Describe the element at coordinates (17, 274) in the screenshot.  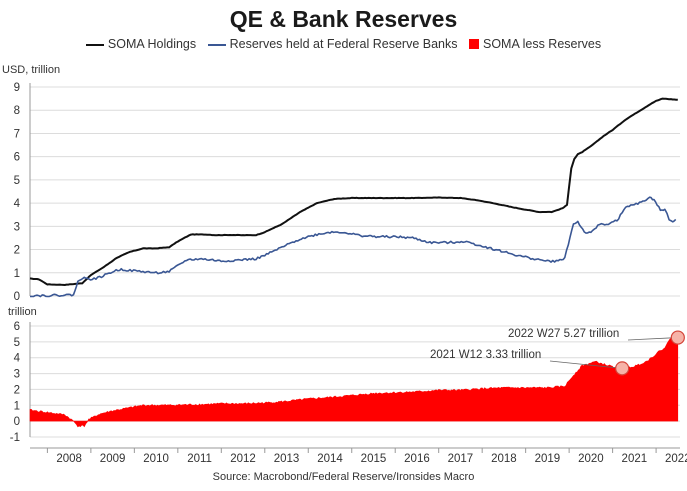
I see `top-y-tick-label: 1` at that location.